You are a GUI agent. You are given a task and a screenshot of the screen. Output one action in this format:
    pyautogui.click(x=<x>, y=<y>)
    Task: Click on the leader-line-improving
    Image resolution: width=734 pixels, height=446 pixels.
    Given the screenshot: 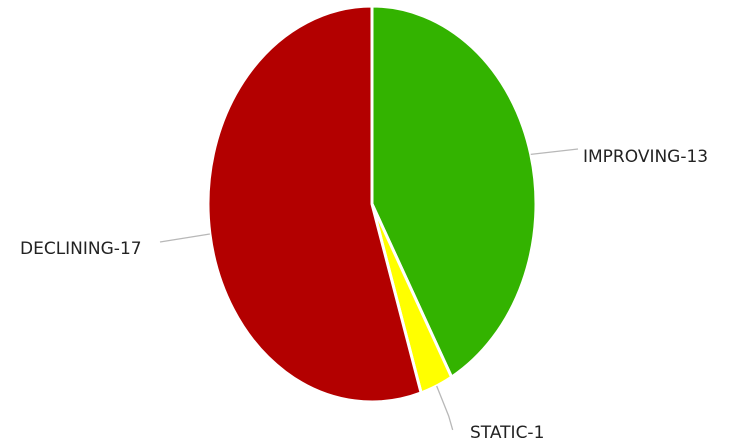 What is the action you would take?
    pyautogui.click(x=554, y=152)
    